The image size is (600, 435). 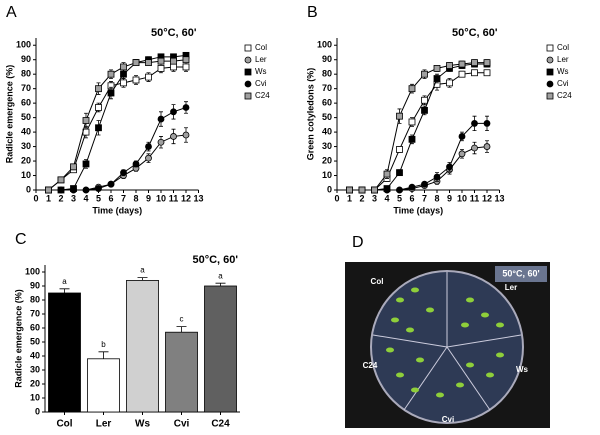 What do you see at coordinates (522, 369) in the screenshot?
I see `photo-label: Ws` at bounding box center [522, 369].